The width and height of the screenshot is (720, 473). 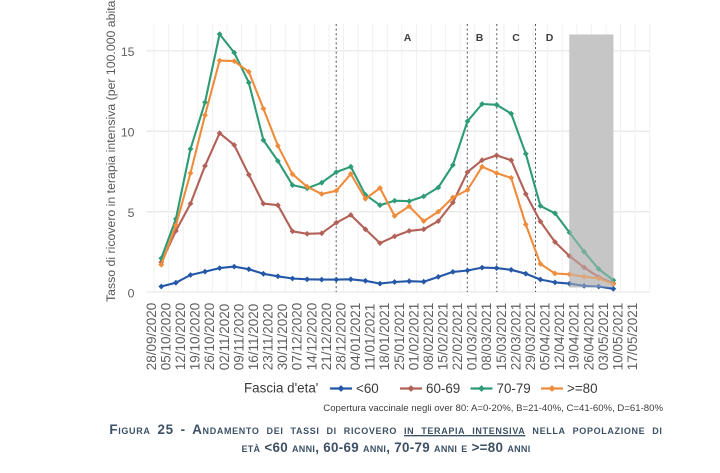 I want to click on svg-text: 30/11/2020, so click(x=282, y=337).